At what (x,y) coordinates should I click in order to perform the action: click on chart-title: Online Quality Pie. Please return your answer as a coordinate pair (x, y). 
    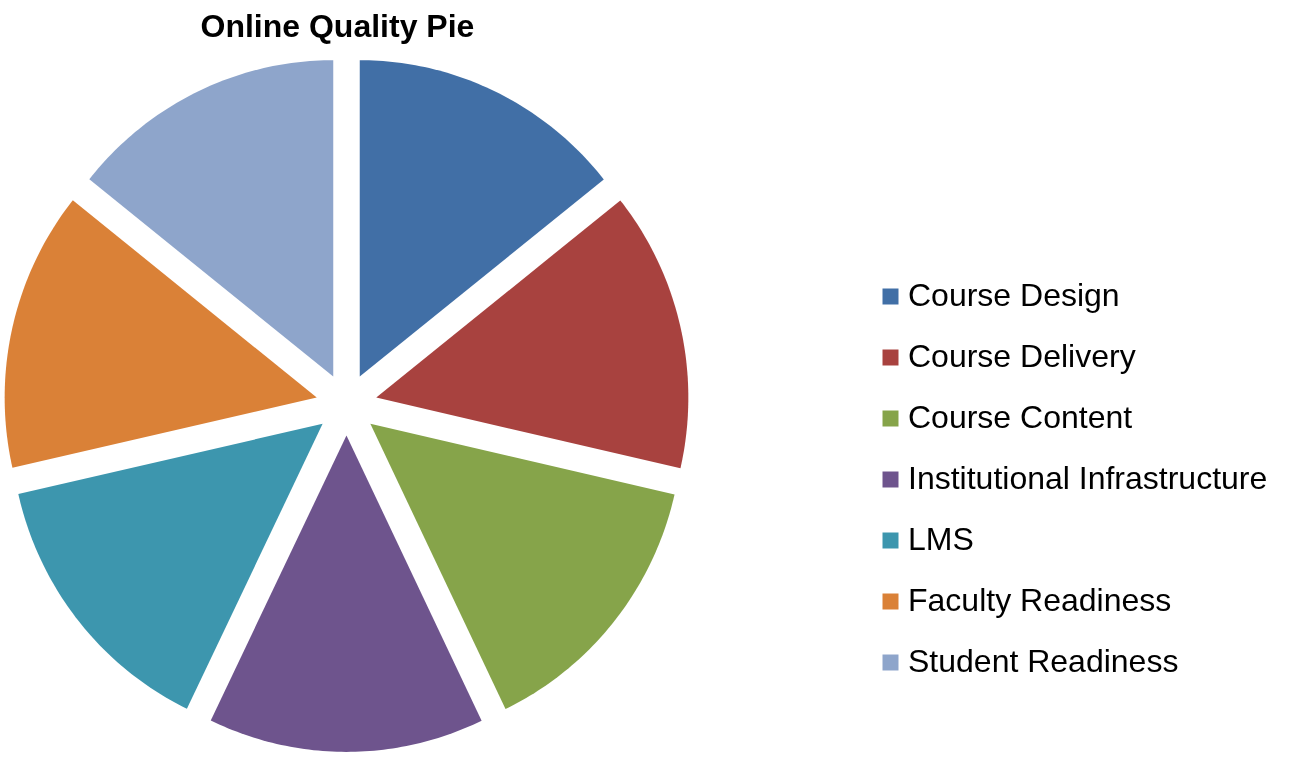
    Looking at the image, I should click on (337, 25).